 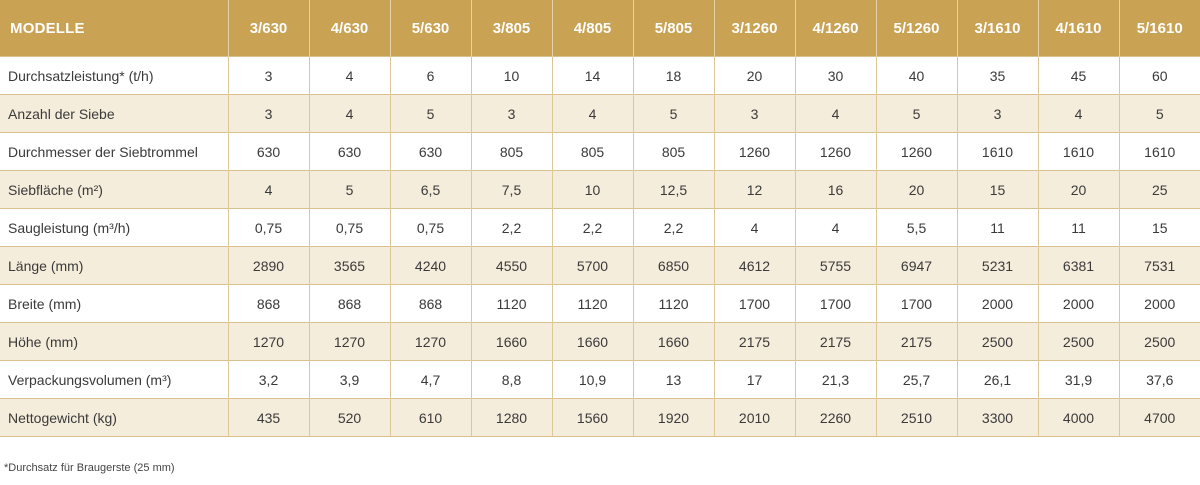 What do you see at coordinates (1159, 341) in the screenshot?
I see `table-cell: 2500` at bounding box center [1159, 341].